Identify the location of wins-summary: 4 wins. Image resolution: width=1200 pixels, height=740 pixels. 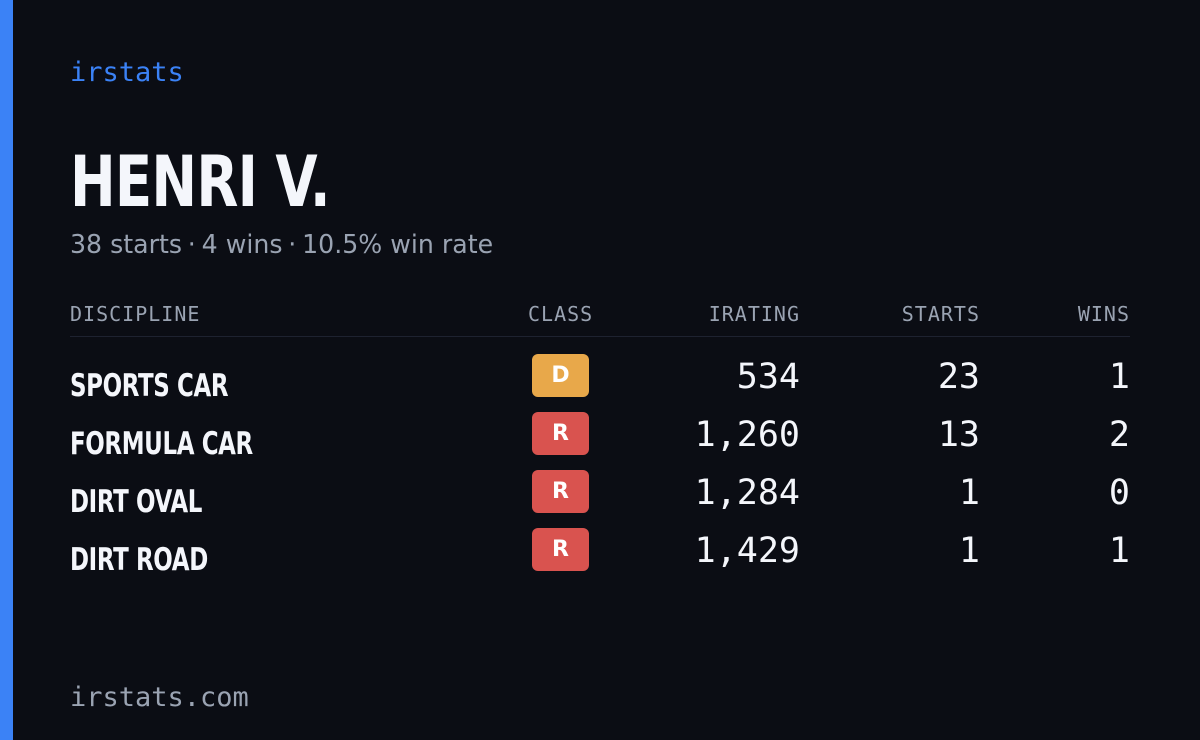
(242, 245).